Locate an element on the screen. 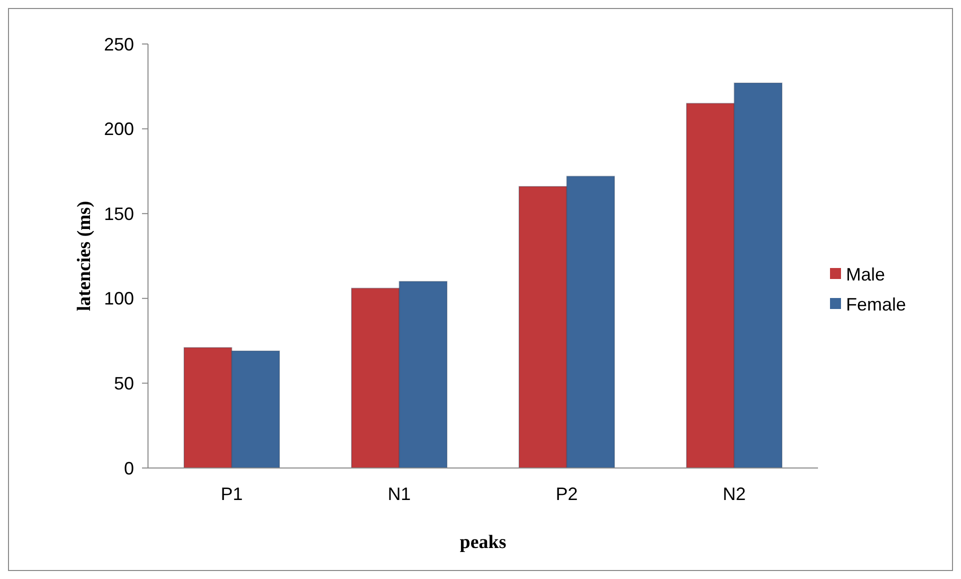 This screenshot has height=579, width=961. x-tick-label: P1 is located at coordinates (231, 494).